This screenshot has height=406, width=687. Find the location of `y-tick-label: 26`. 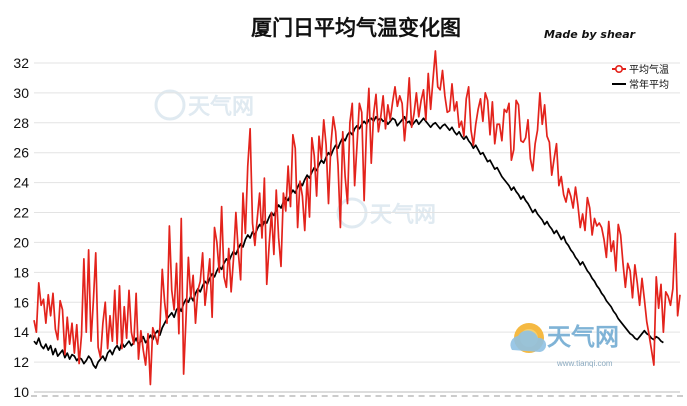

y-tick-label: 26 is located at coordinates (21, 153).